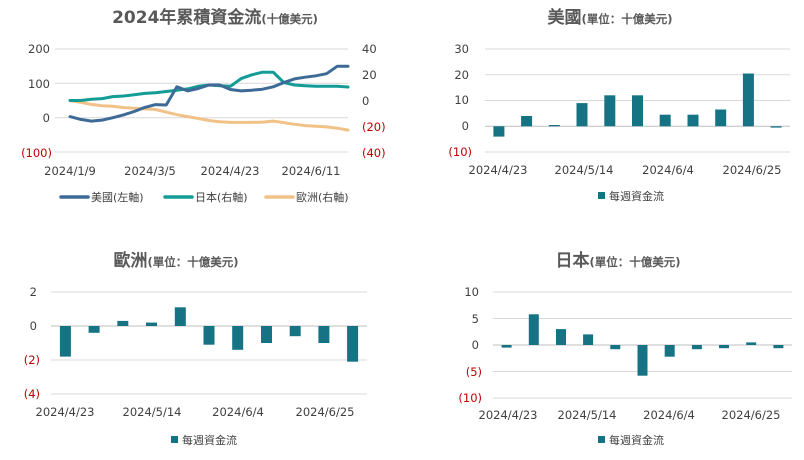 The width and height of the screenshot is (804, 460). I want to click on svg-text: 美國(單位：十億美元), so click(609, 17).